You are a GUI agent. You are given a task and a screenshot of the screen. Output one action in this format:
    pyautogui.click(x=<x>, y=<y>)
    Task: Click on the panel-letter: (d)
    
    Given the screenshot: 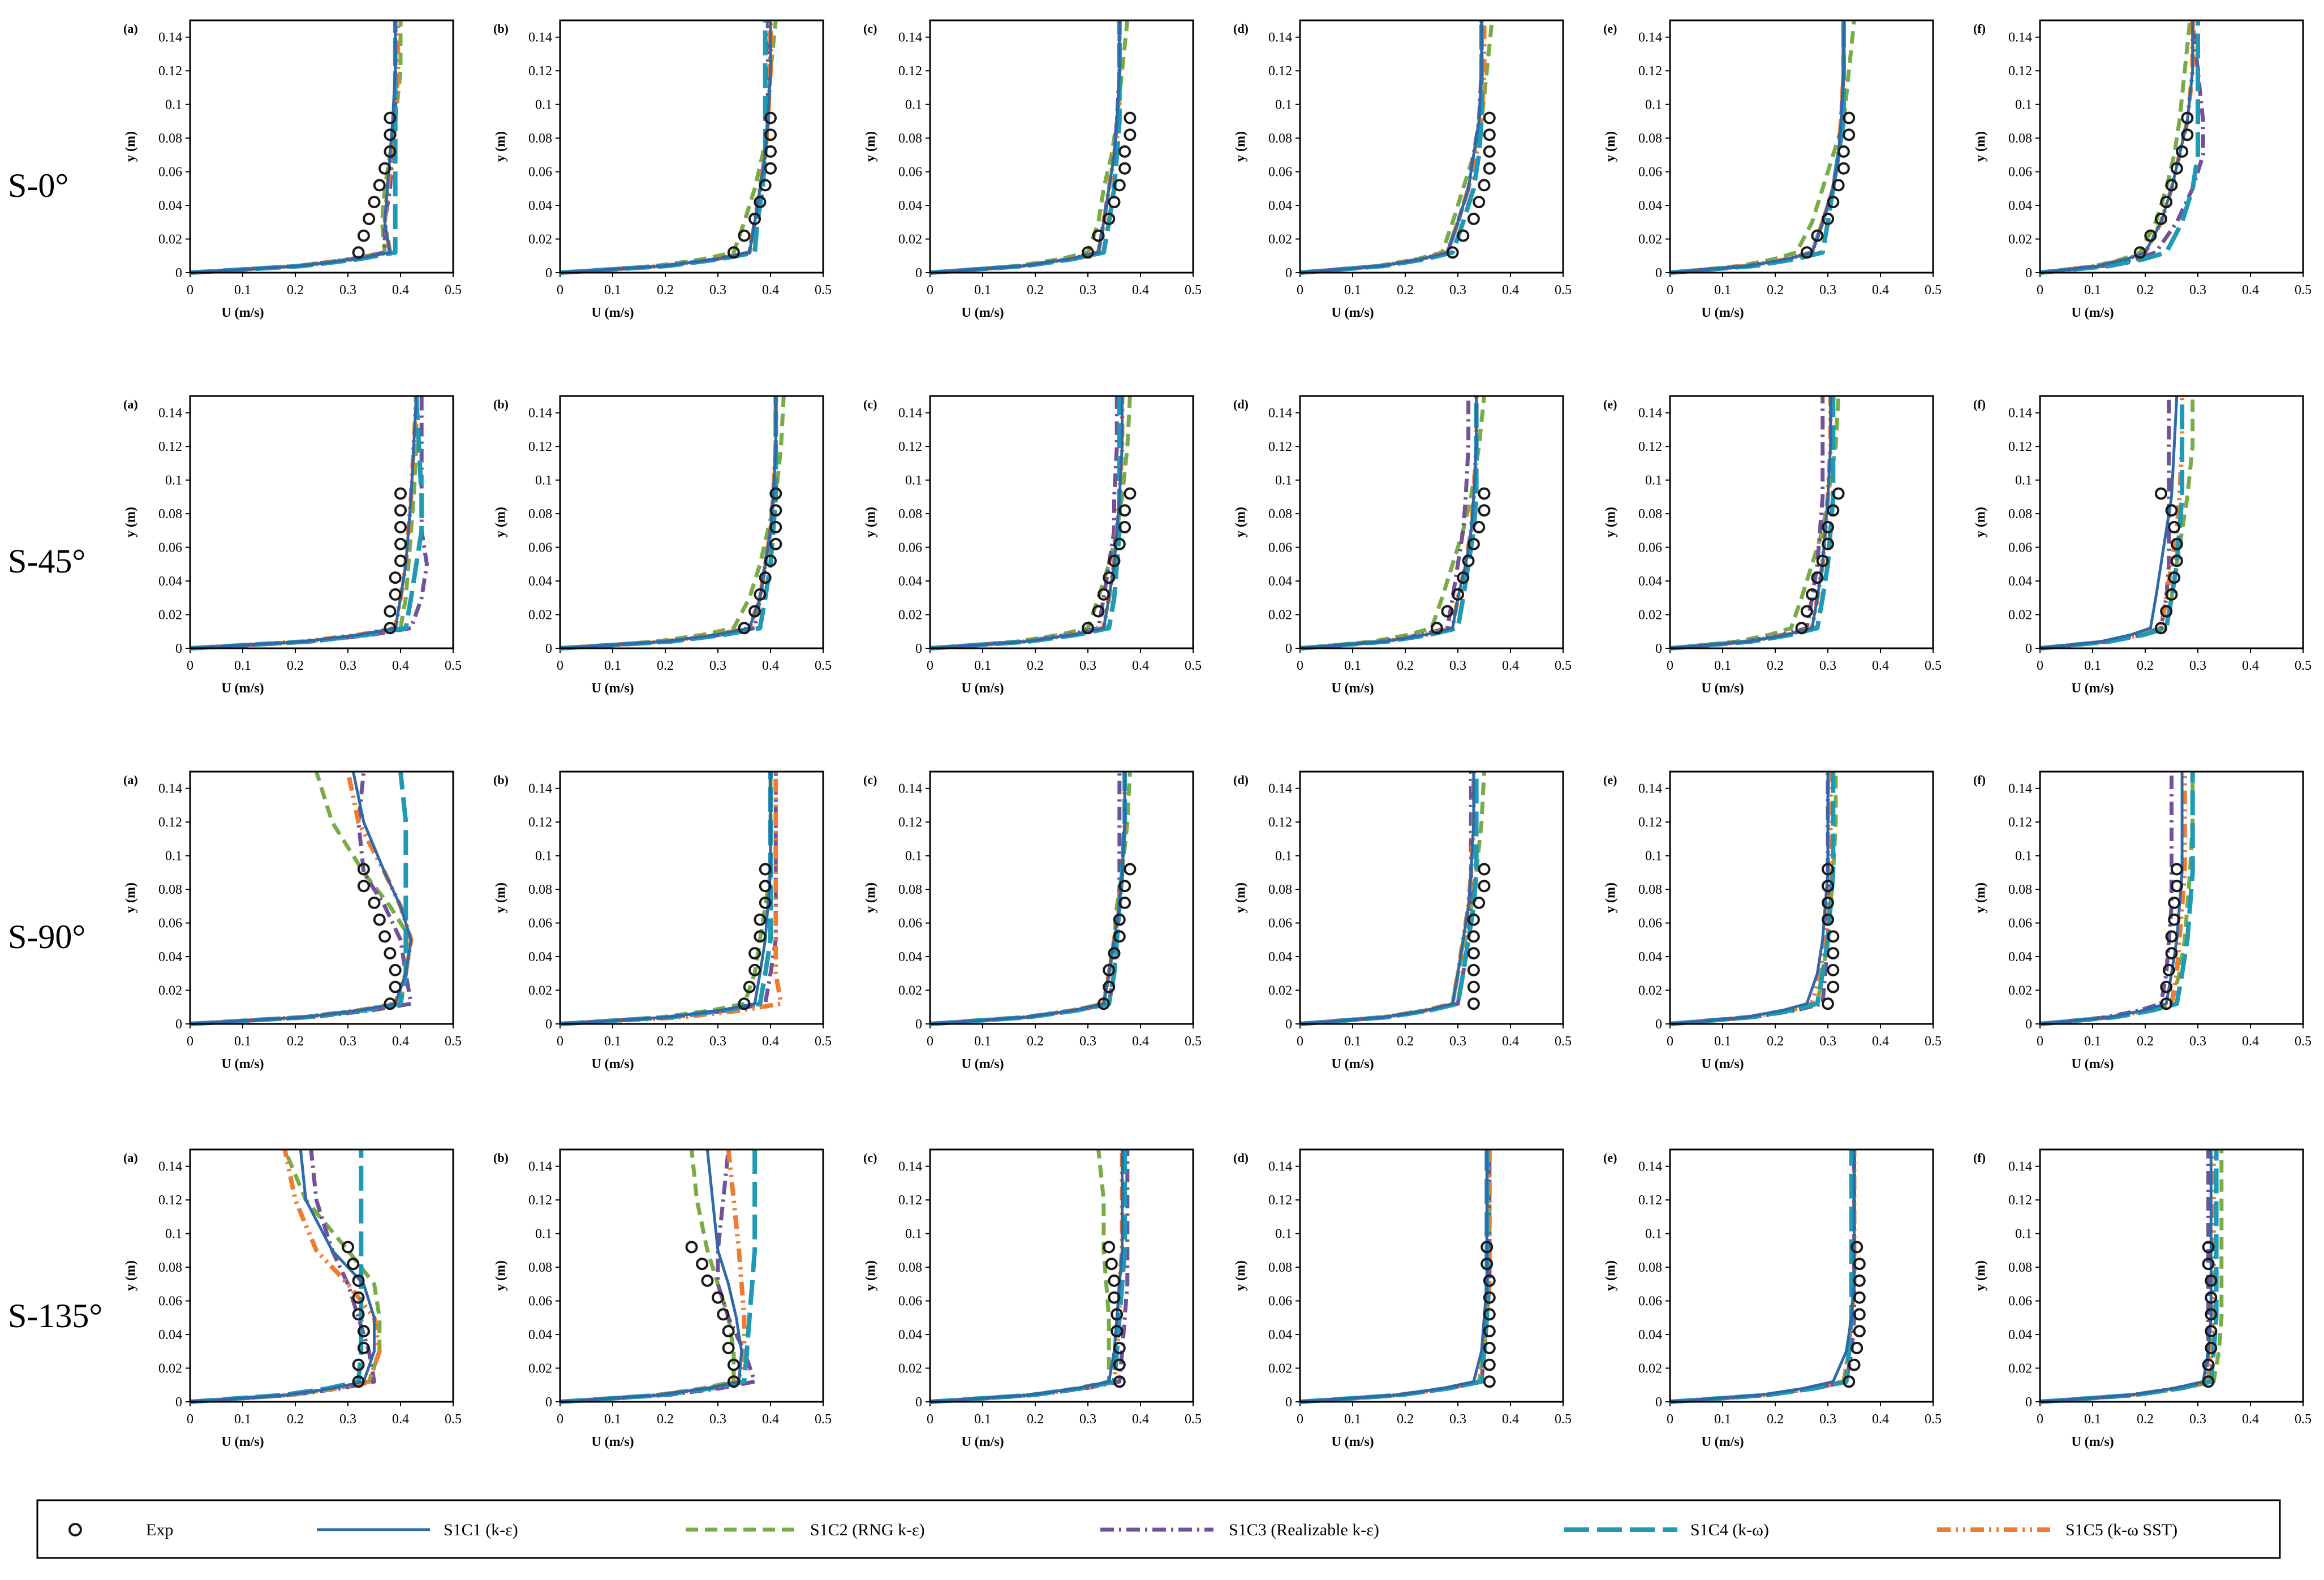 What is the action you would take?
    pyautogui.click(x=1241, y=29)
    